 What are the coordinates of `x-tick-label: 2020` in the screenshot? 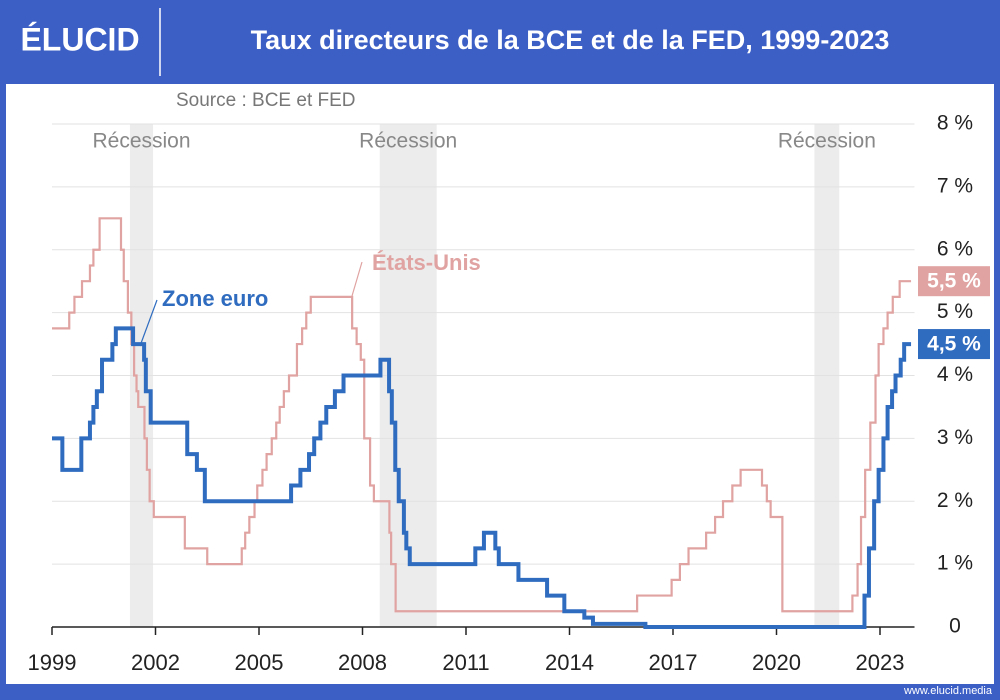 It's located at (776, 662).